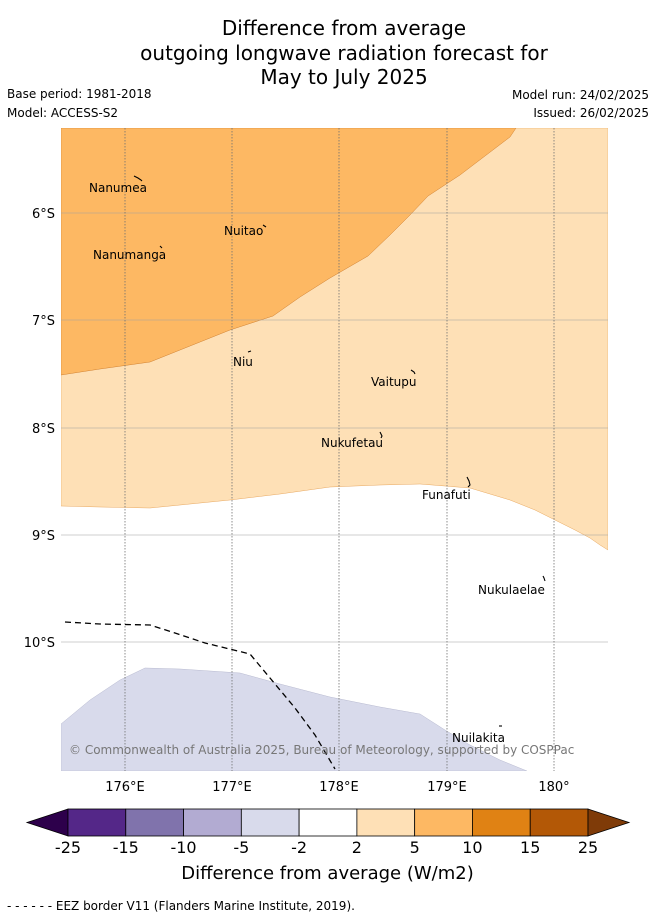 The width and height of the screenshot is (655, 919). I want to click on lat-label-6s: 6°S, so click(43, 214).